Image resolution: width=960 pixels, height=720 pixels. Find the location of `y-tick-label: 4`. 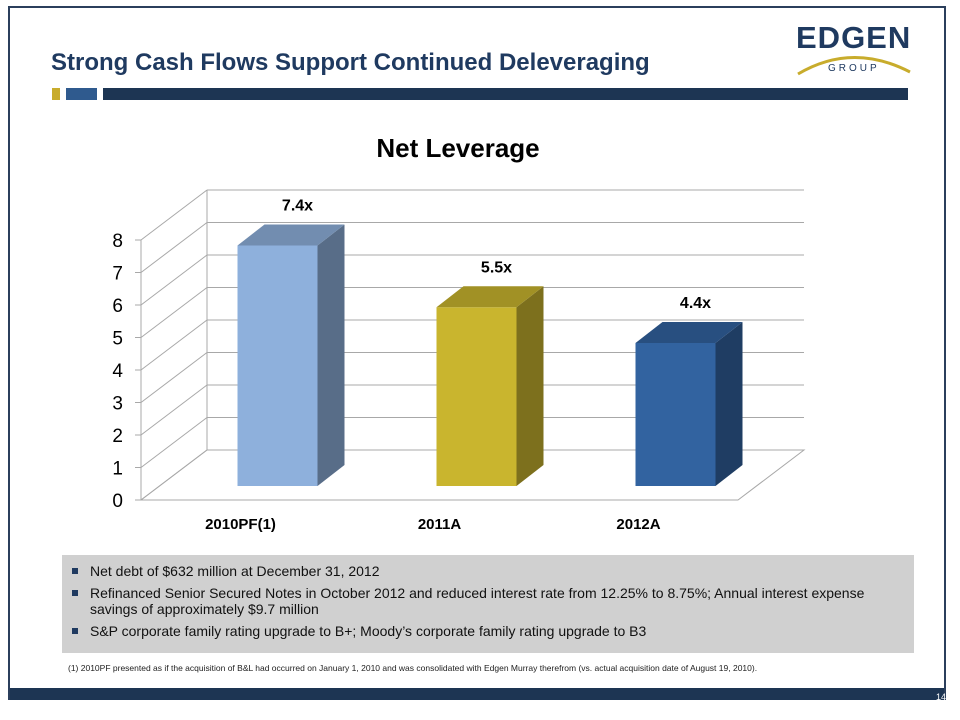

y-tick-label: 4 is located at coordinates (117, 371).